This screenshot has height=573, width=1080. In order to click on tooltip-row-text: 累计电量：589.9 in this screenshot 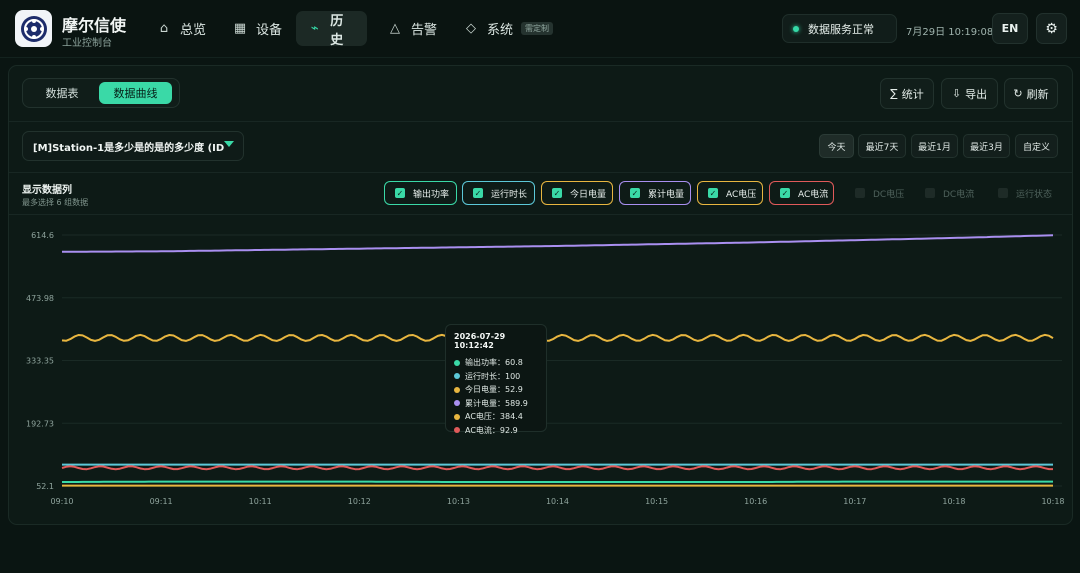, I will do `click(496, 403)`.